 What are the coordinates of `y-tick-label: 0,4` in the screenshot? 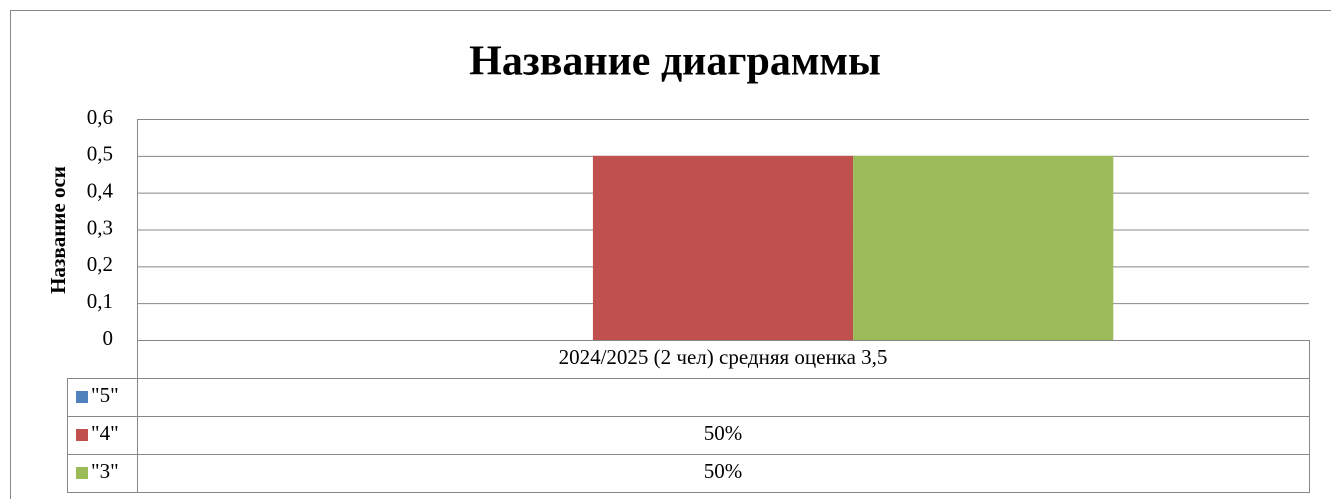 It's located at (100, 190).